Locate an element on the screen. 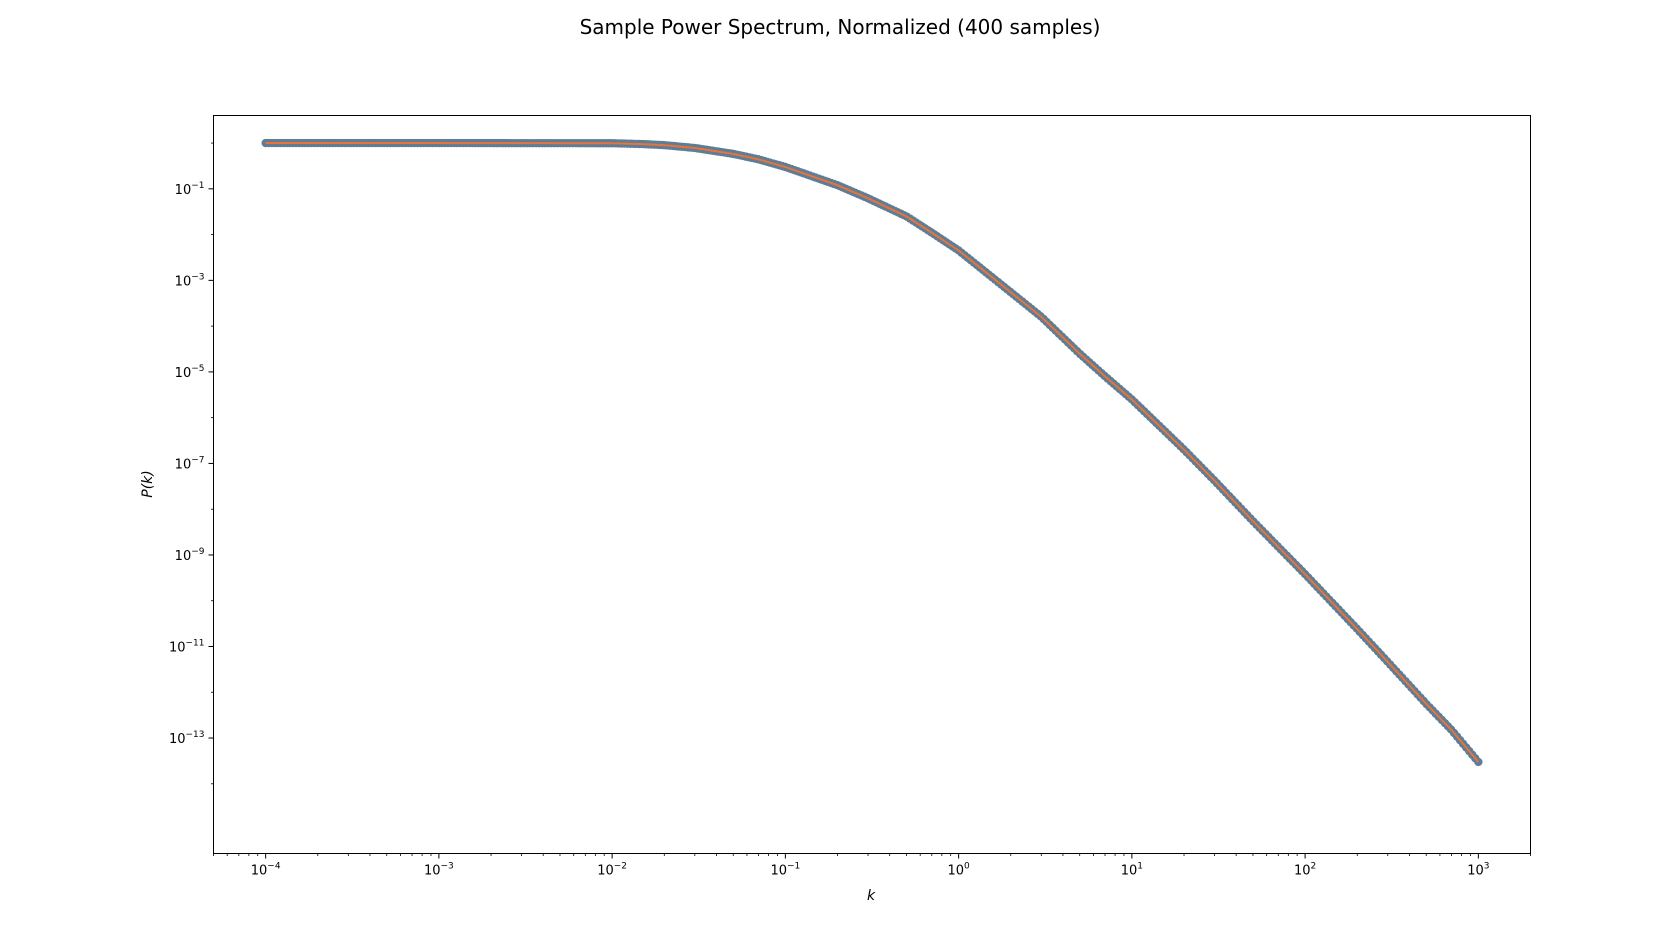 This screenshot has width=1680, height=947. y-tick-label: 10⁻⁹ is located at coordinates (190, 555).